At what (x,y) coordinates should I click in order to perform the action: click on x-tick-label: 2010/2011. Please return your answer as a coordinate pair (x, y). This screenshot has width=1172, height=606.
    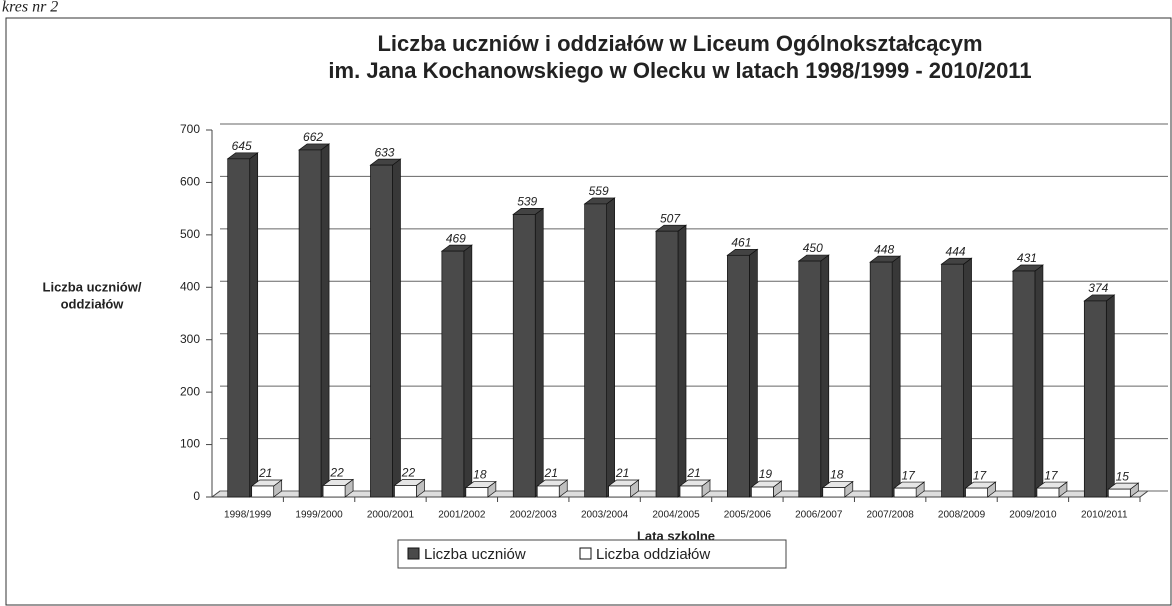
    Looking at the image, I should click on (1104, 515).